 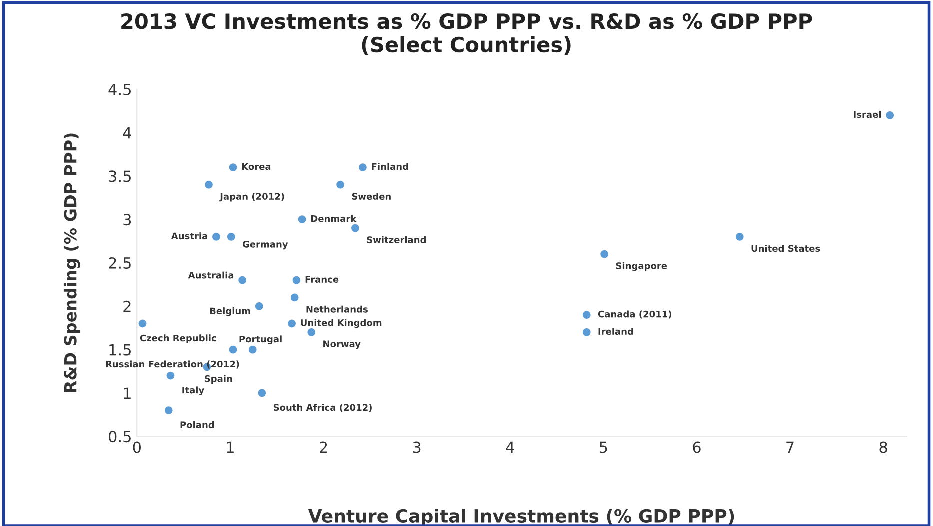 What do you see at coordinates (193, 391) in the screenshot?
I see `annotation: Italy` at bounding box center [193, 391].